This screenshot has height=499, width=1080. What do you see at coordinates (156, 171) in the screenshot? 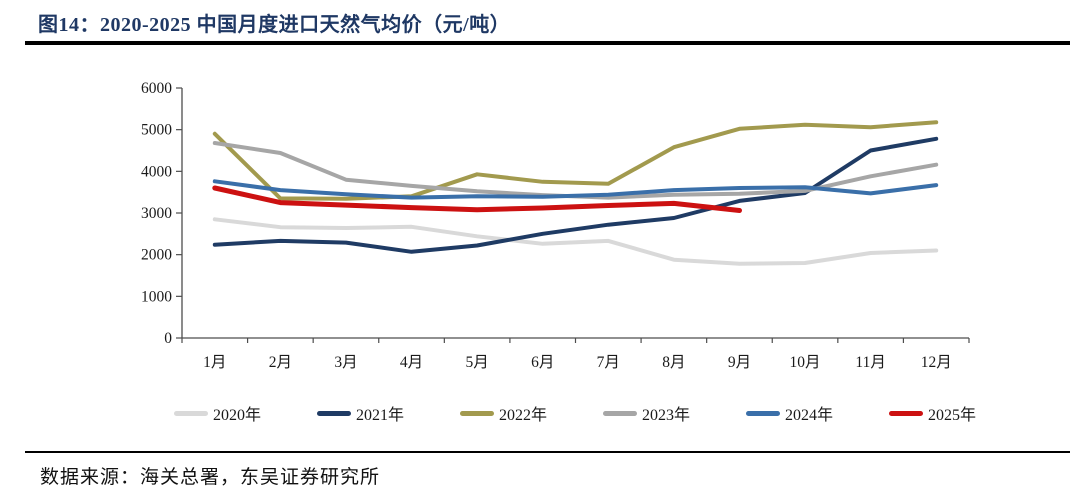
I see `y-axis-label: 4000` at bounding box center [156, 171].